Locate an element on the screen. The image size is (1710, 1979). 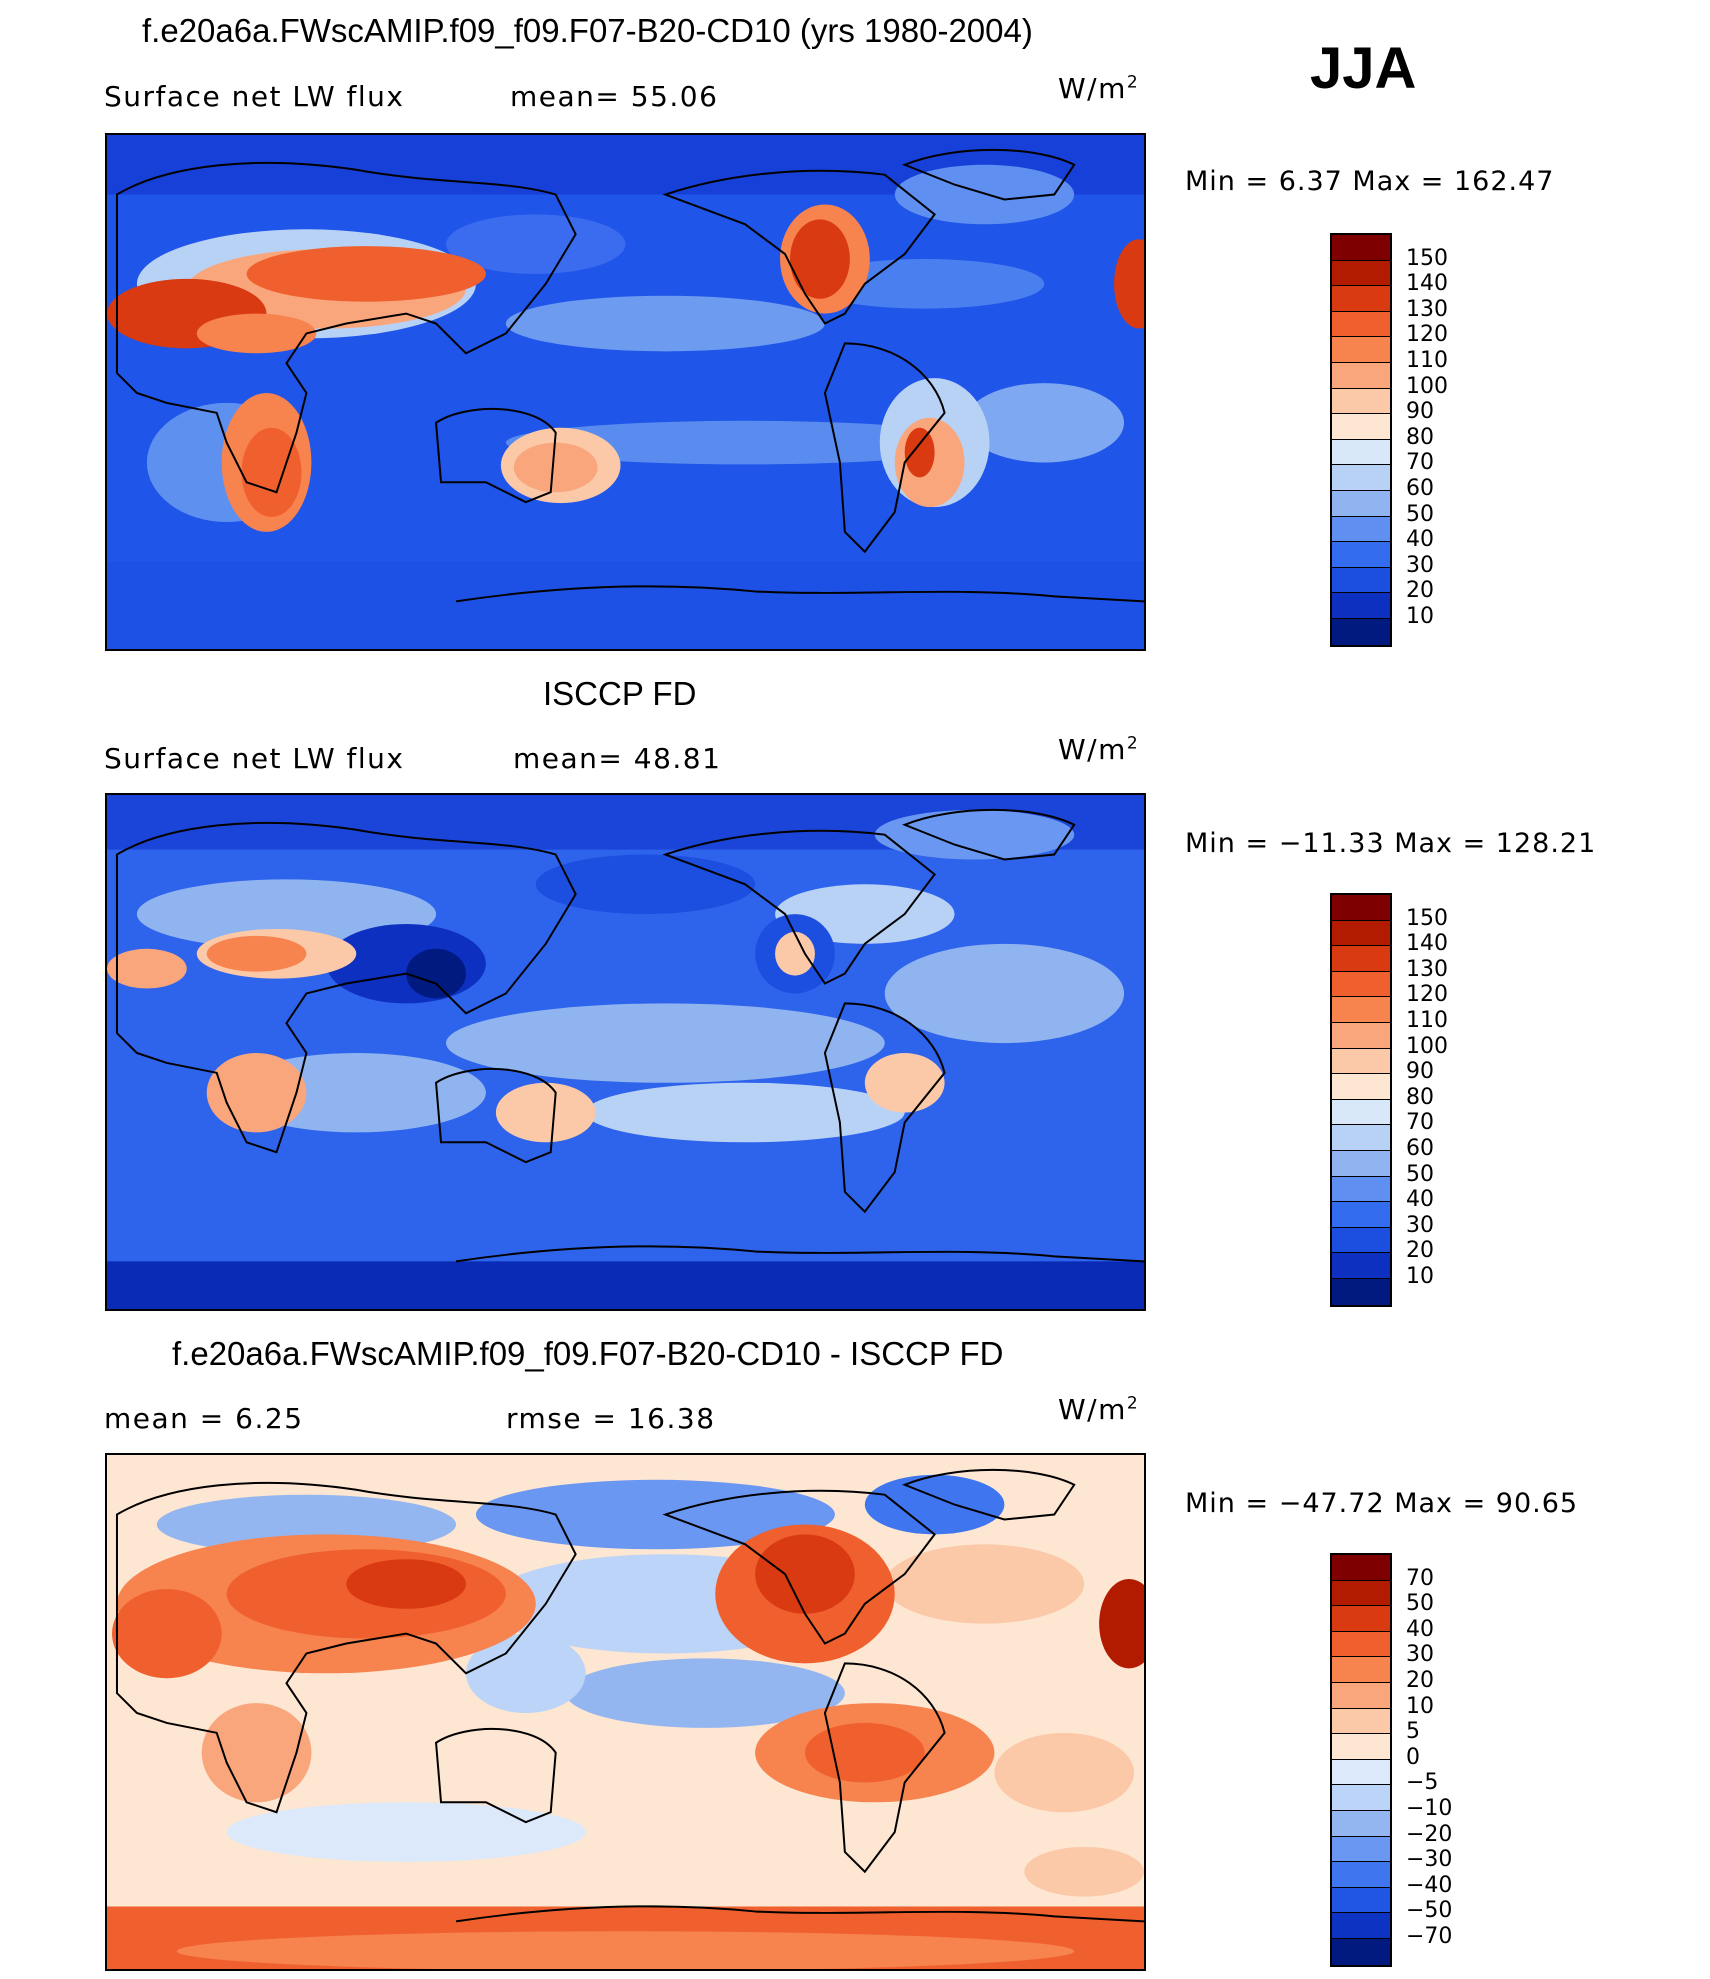
panel1-units: W/m2 is located at coordinates (1099, 88).